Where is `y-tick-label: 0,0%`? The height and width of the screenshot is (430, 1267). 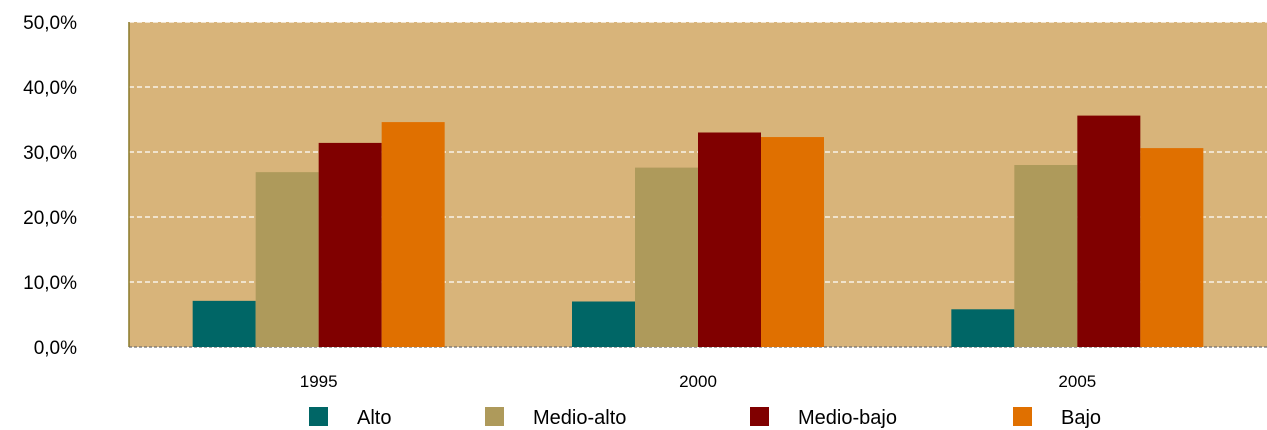
y-tick-label: 0,0% is located at coordinates (55, 348).